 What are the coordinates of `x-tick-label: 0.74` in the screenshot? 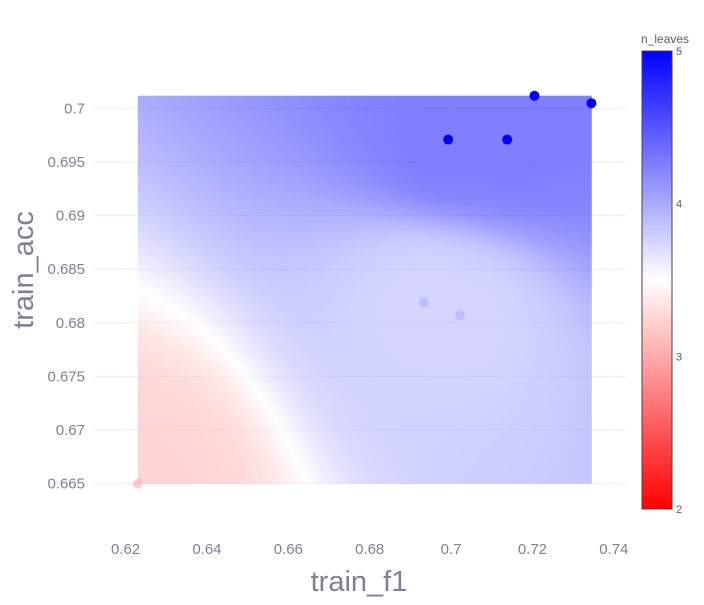 It's located at (613, 549).